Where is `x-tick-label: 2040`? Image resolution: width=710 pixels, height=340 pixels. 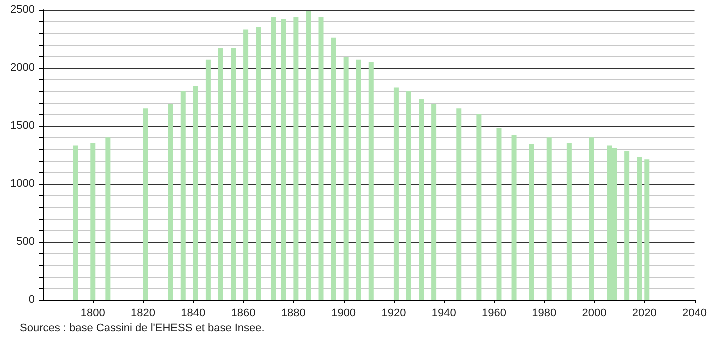
x-tick-label: 2040 is located at coordinates (695, 314).